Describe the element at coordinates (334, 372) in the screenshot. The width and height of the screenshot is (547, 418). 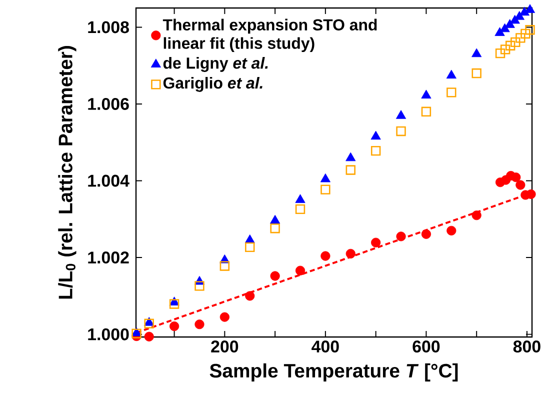
I see `x-axis-title: Sample Temperature T [°C]` at that location.